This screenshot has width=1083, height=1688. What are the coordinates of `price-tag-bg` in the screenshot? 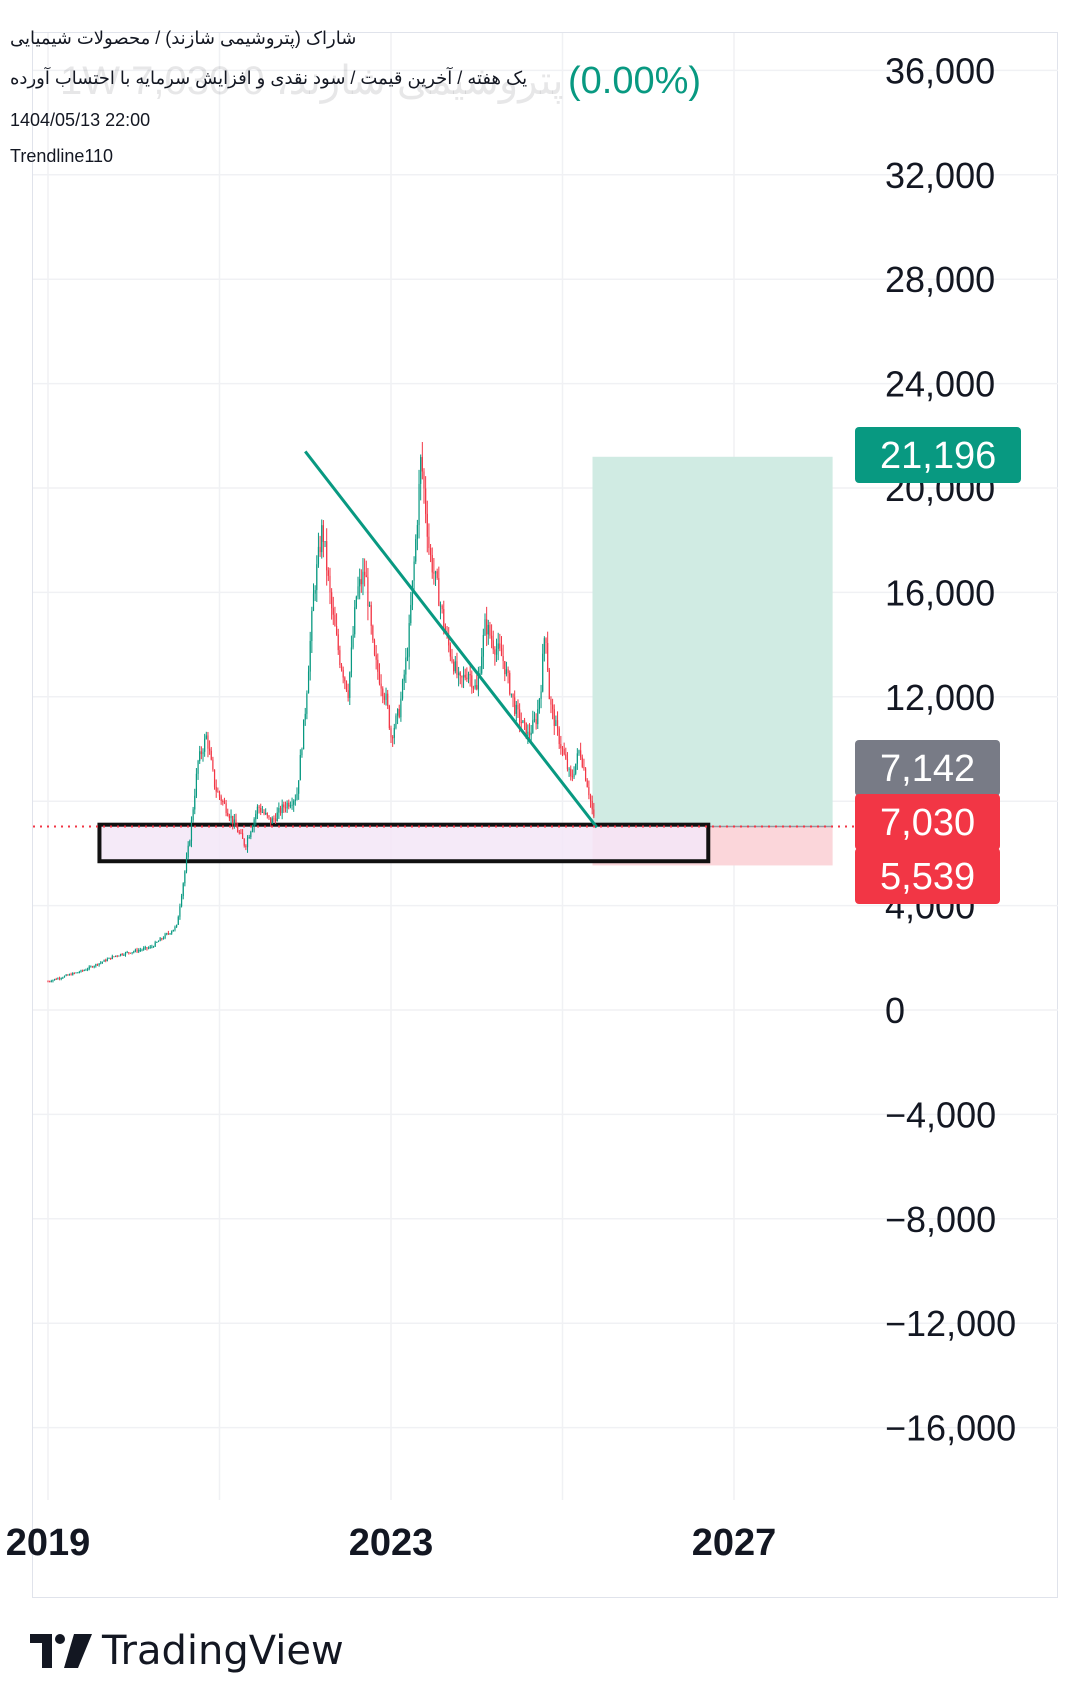 It's located at (927, 876).